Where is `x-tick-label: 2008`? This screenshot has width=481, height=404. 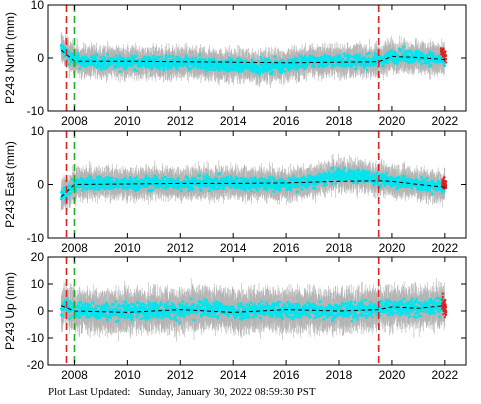
x-tick-label: 2008 is located at coordinates (74, 121).